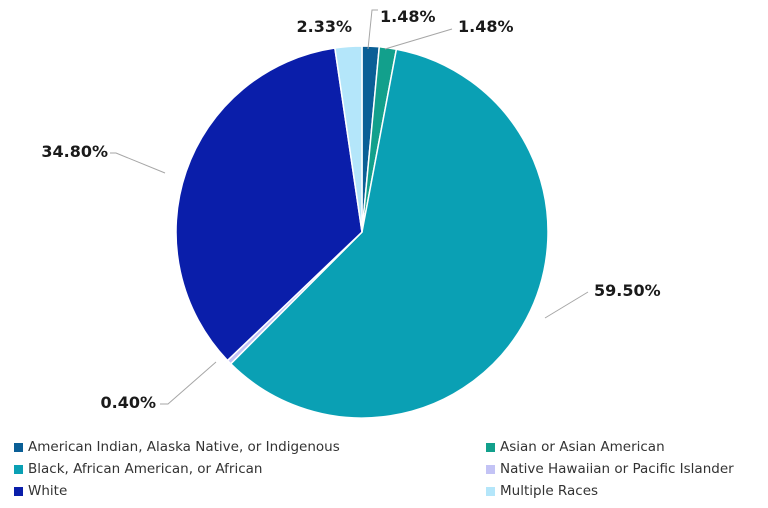 Image resolution: width=768 pixels, height=508 pixels. Describe the element at coordinates (145, 469) in the screenshot. I see `legend-label: Black, African American, or African` at that location.